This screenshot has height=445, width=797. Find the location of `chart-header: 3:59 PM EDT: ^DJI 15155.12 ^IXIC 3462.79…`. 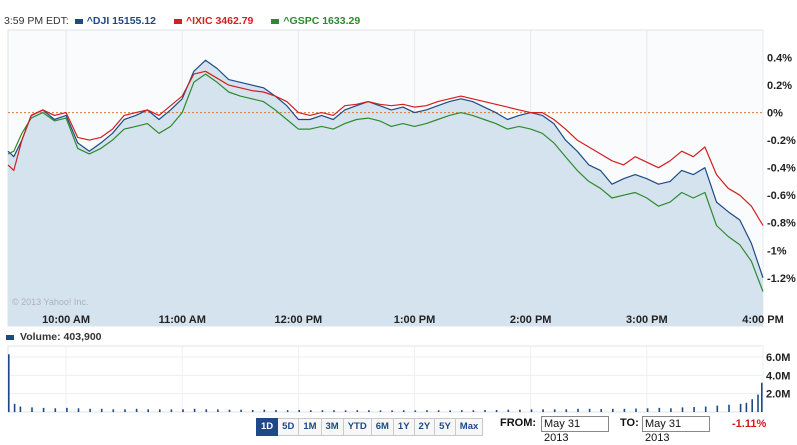

chart-header: 3:59 PM EDT: ^DJI 15155.12 ^IXIC 3462.79… is located at coordinates (191, 21).